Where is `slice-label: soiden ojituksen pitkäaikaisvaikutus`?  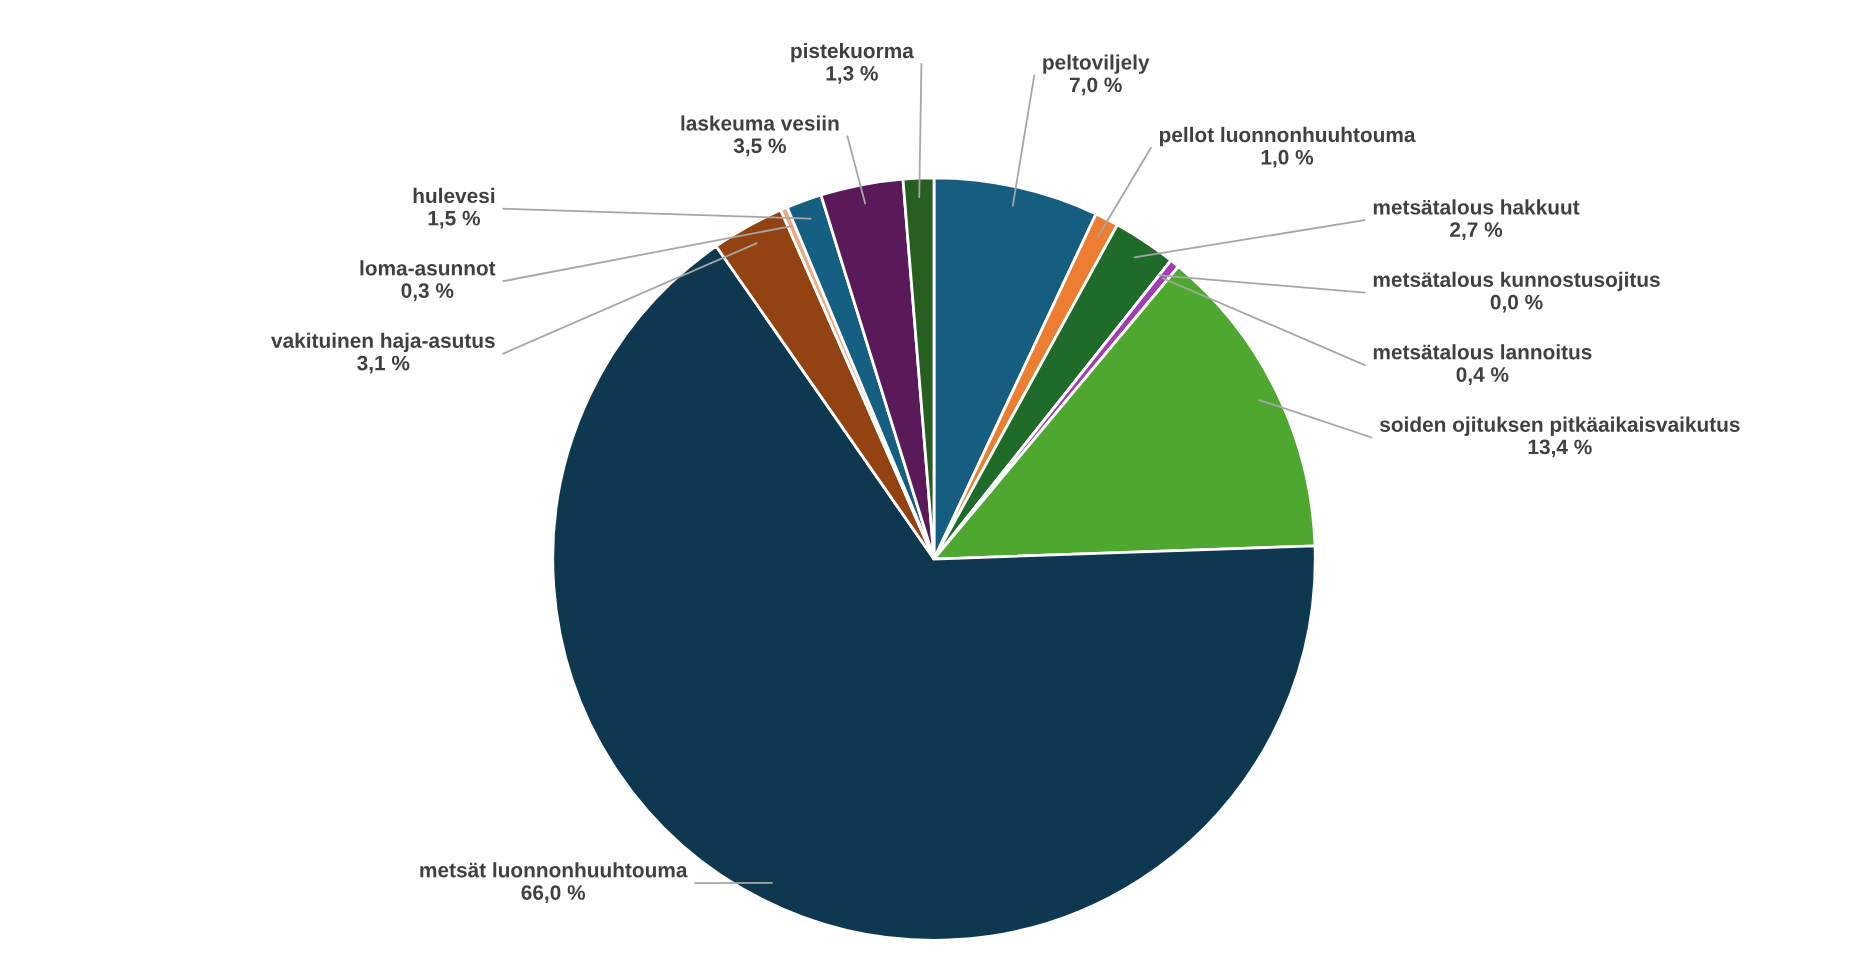 slice-label: soiden ojituksen pitkäaikaisvaikutus is located at coordinates (1559, 426).